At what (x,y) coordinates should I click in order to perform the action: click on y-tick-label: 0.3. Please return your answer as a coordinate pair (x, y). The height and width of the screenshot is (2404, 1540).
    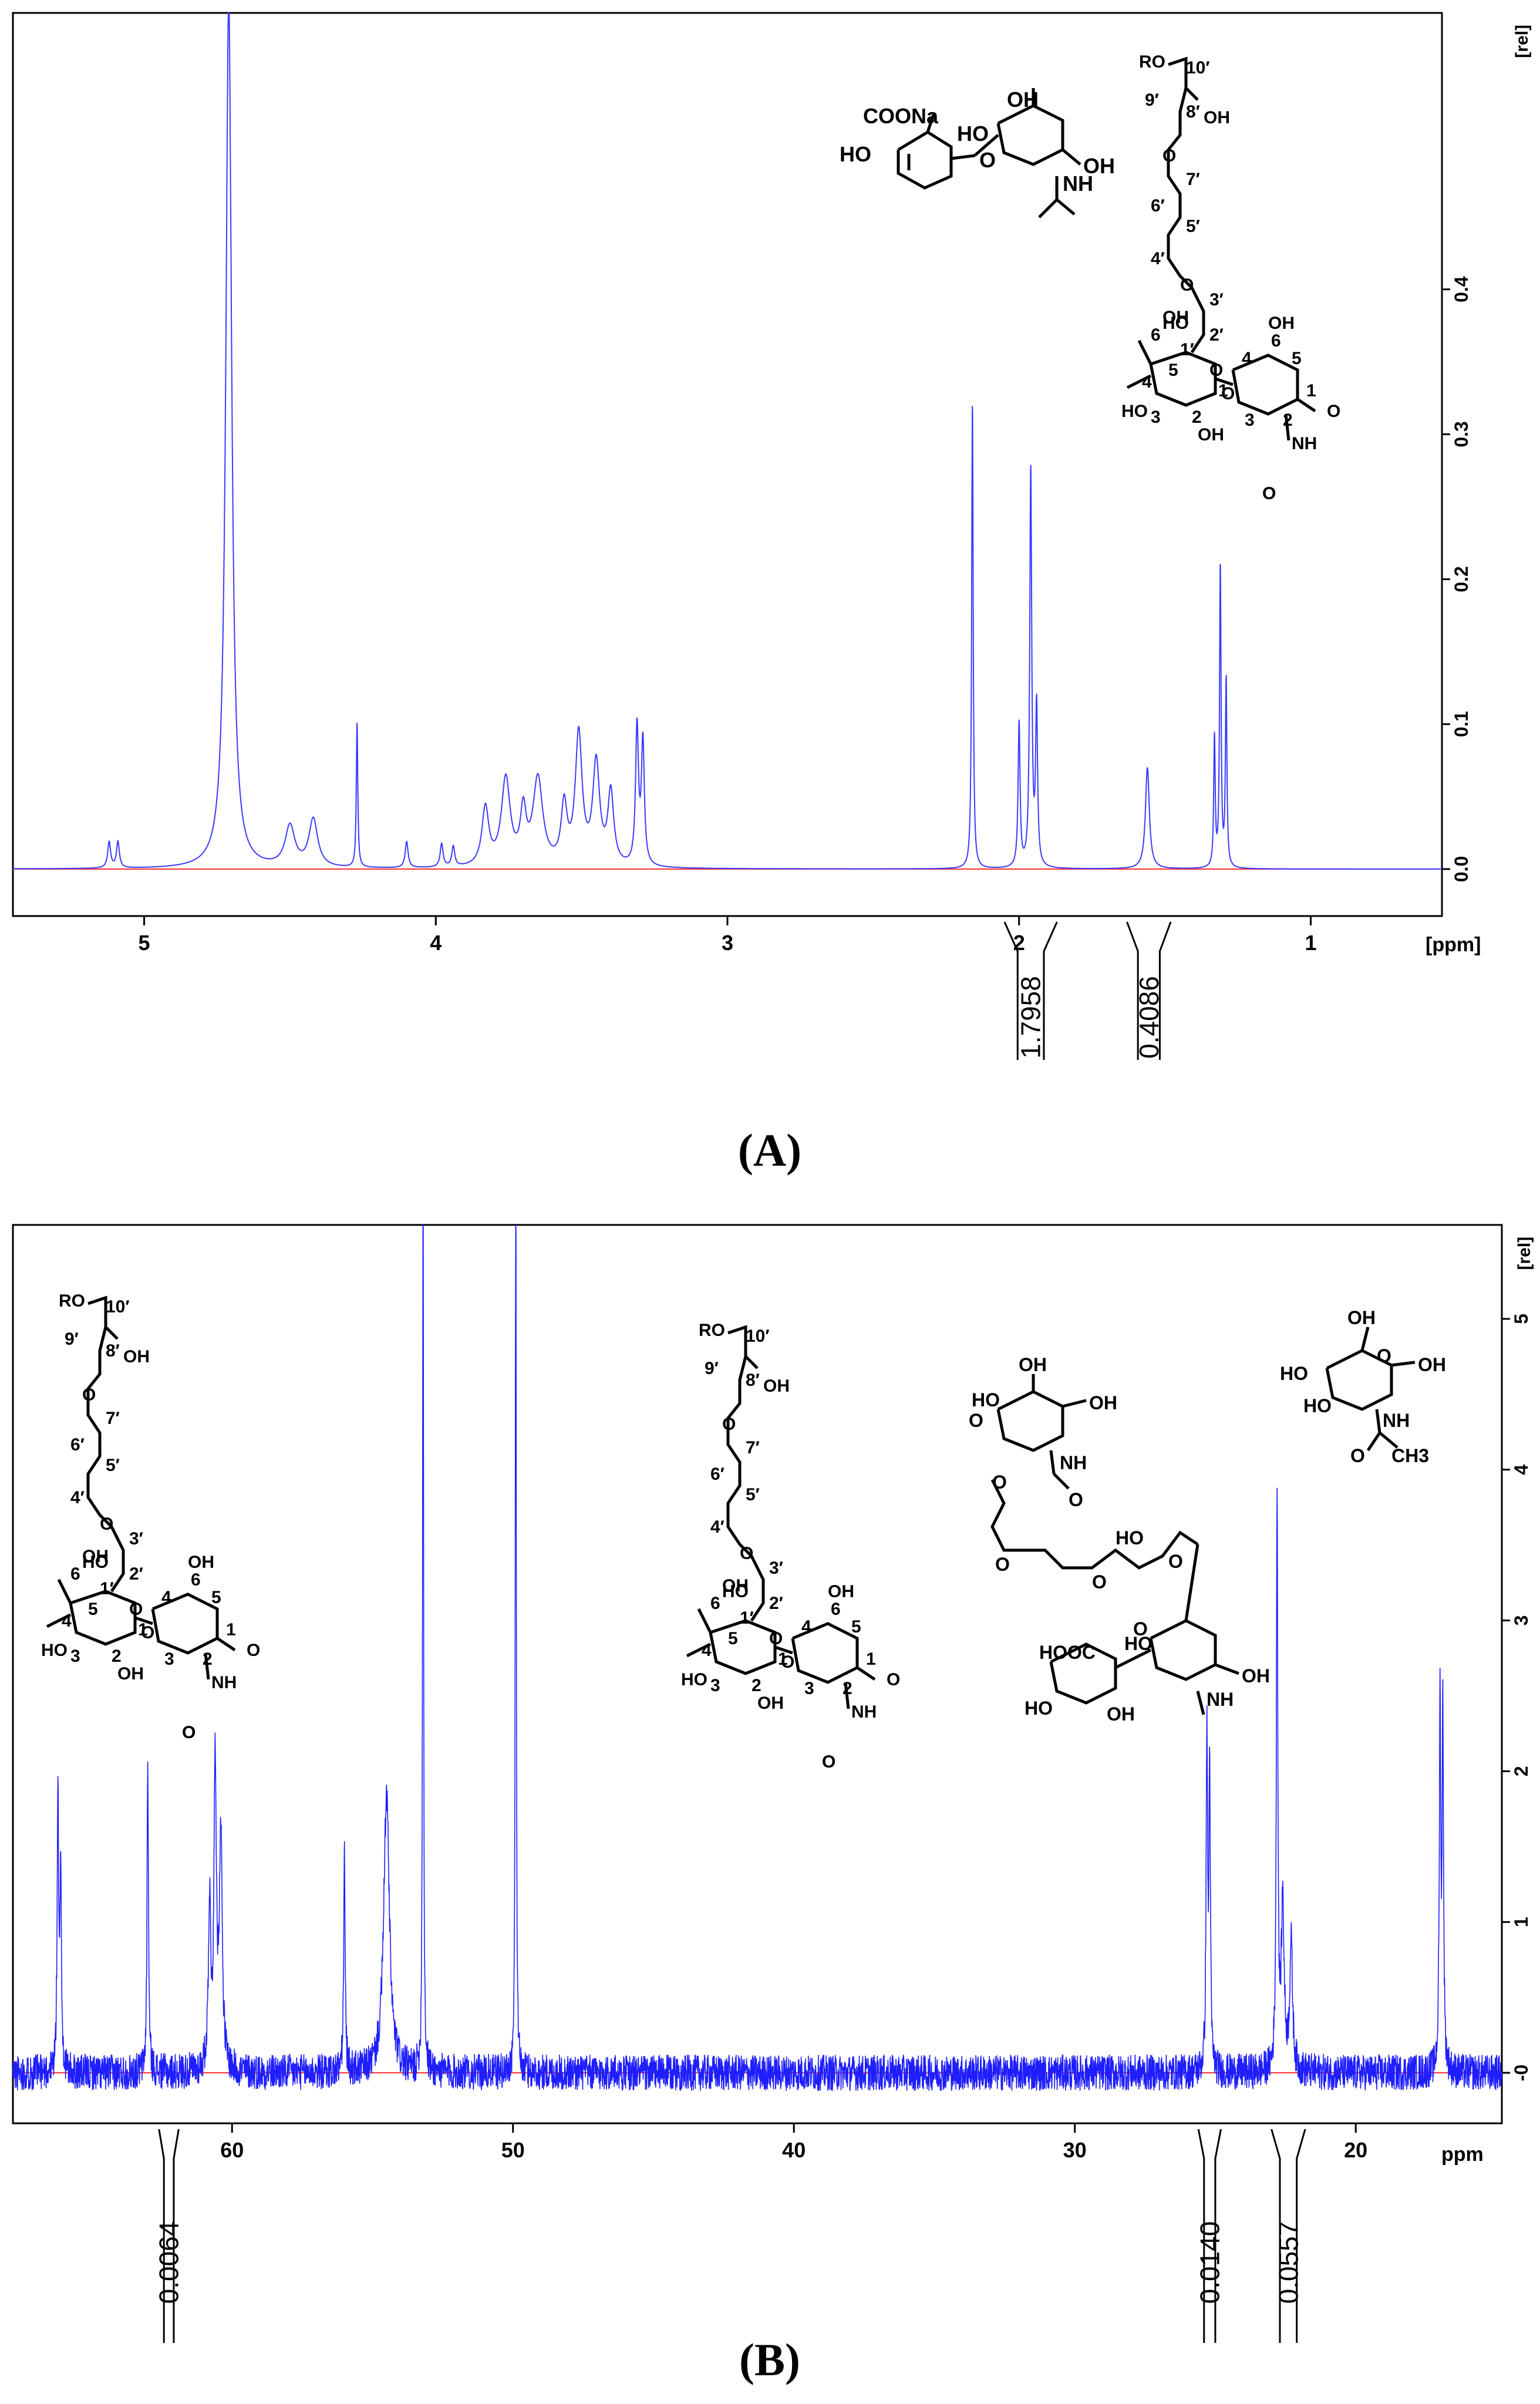
    Looking at the image, I should click on (1462, 434).